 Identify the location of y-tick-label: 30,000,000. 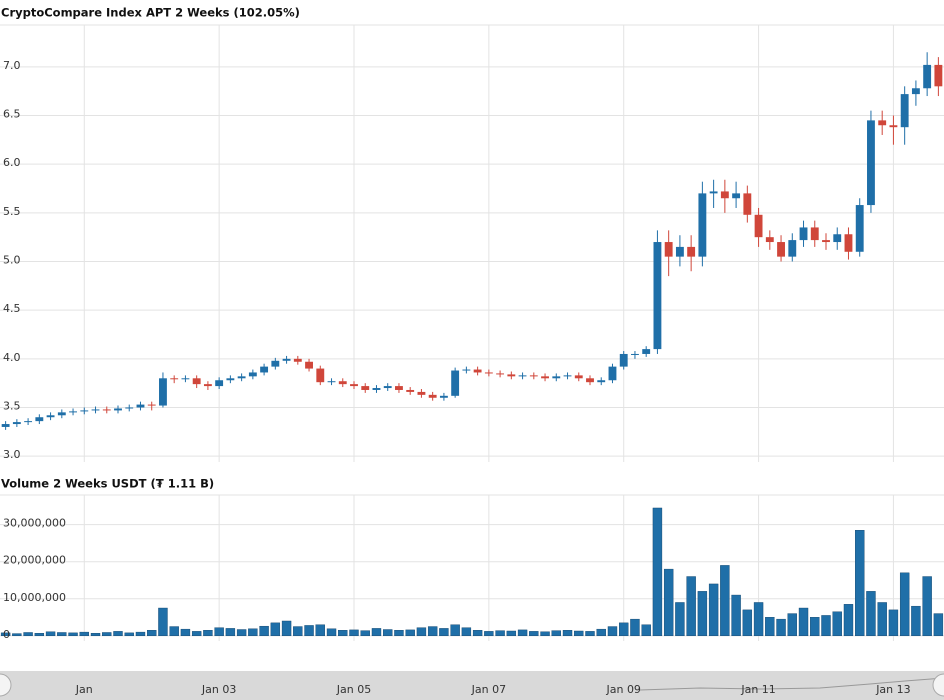
(34, 523).